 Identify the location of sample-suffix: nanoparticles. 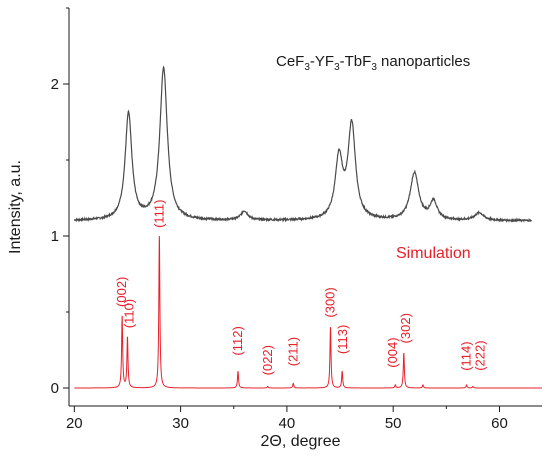
(423, 61).